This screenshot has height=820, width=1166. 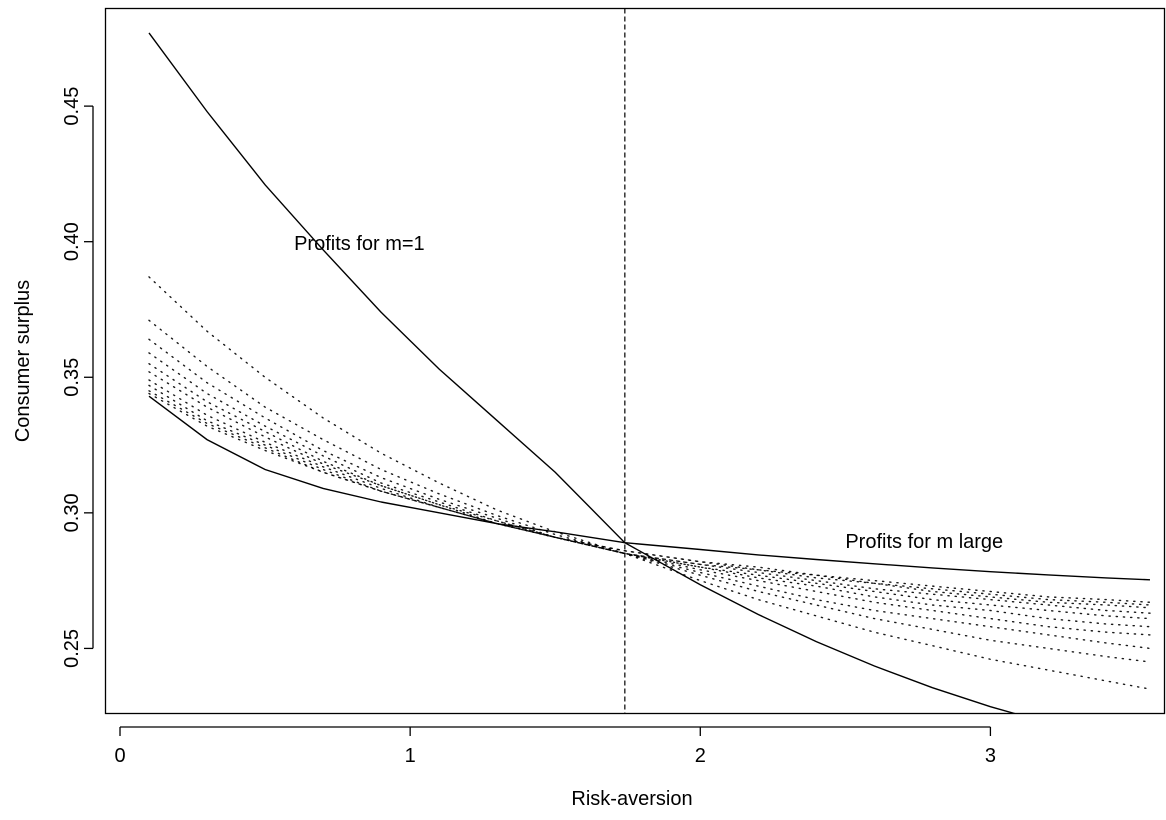 I want to click on annotation-label: Profits for m=1, so click(x=359, y=244).